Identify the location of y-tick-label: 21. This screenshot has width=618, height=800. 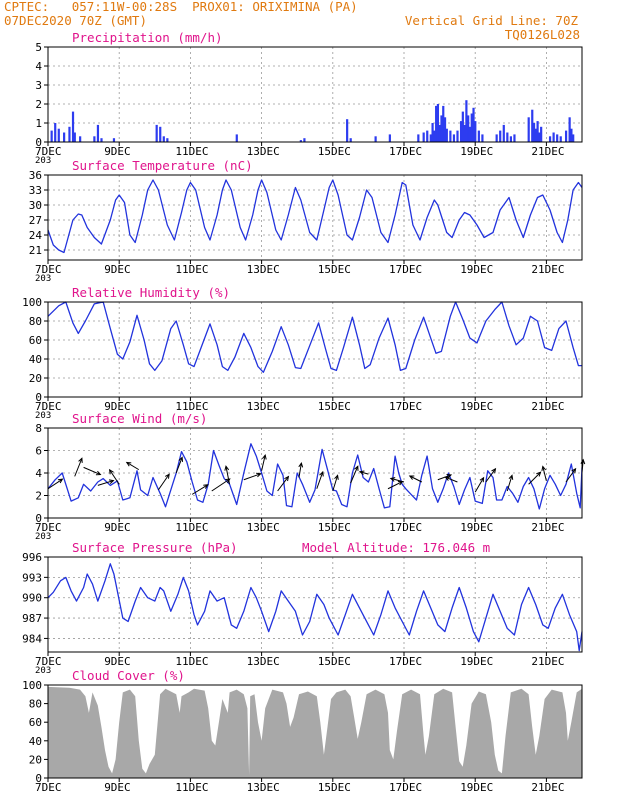
(35, 250).